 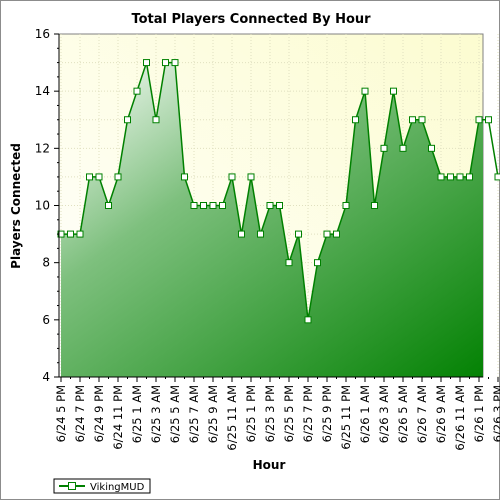 What do you see at coordinates (46, 377) in the screenshot?
I see `y-tick-label: 4` at bounding box center [46, 377].